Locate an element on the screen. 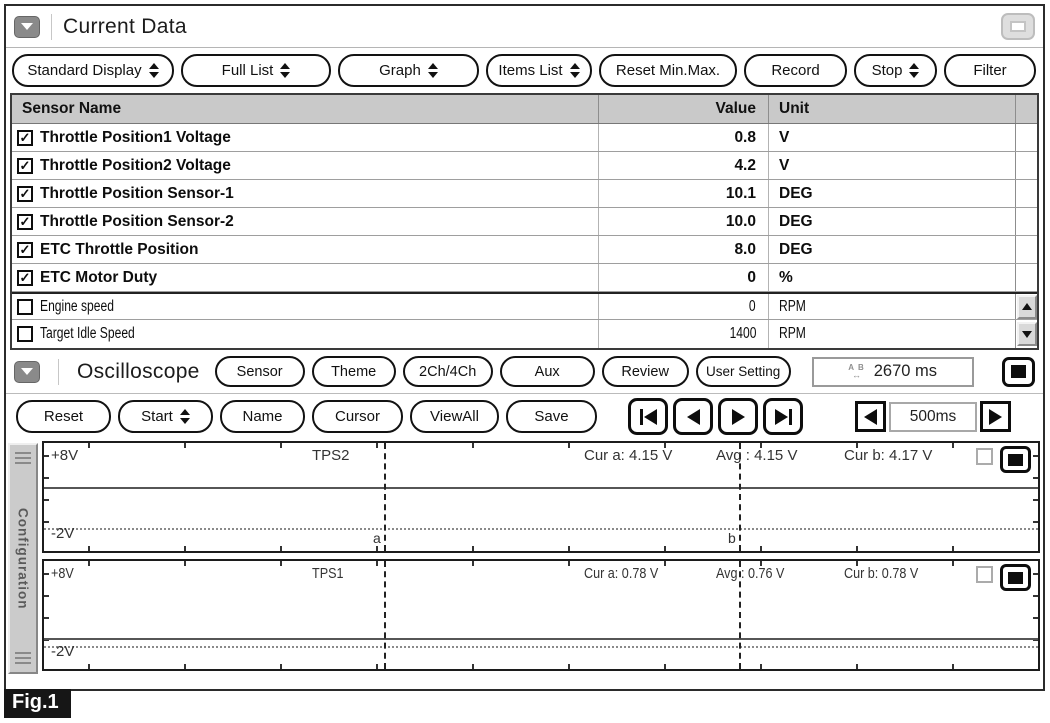 Image resolution: width=1050 pixels, height=723 pixels. step-back-button is located at coordinates (693, 416).